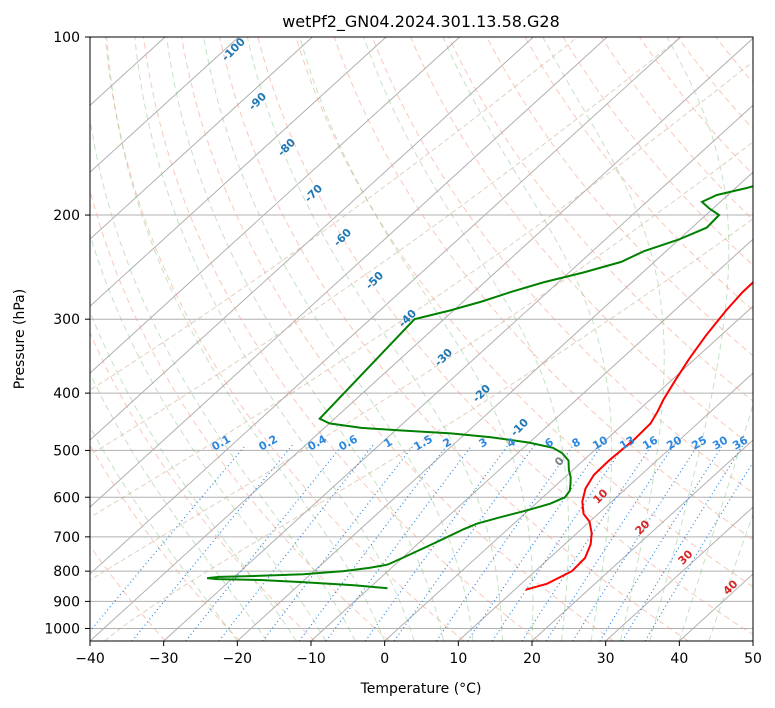  I want to click on y-tick-label: 600, so click(66, 498).